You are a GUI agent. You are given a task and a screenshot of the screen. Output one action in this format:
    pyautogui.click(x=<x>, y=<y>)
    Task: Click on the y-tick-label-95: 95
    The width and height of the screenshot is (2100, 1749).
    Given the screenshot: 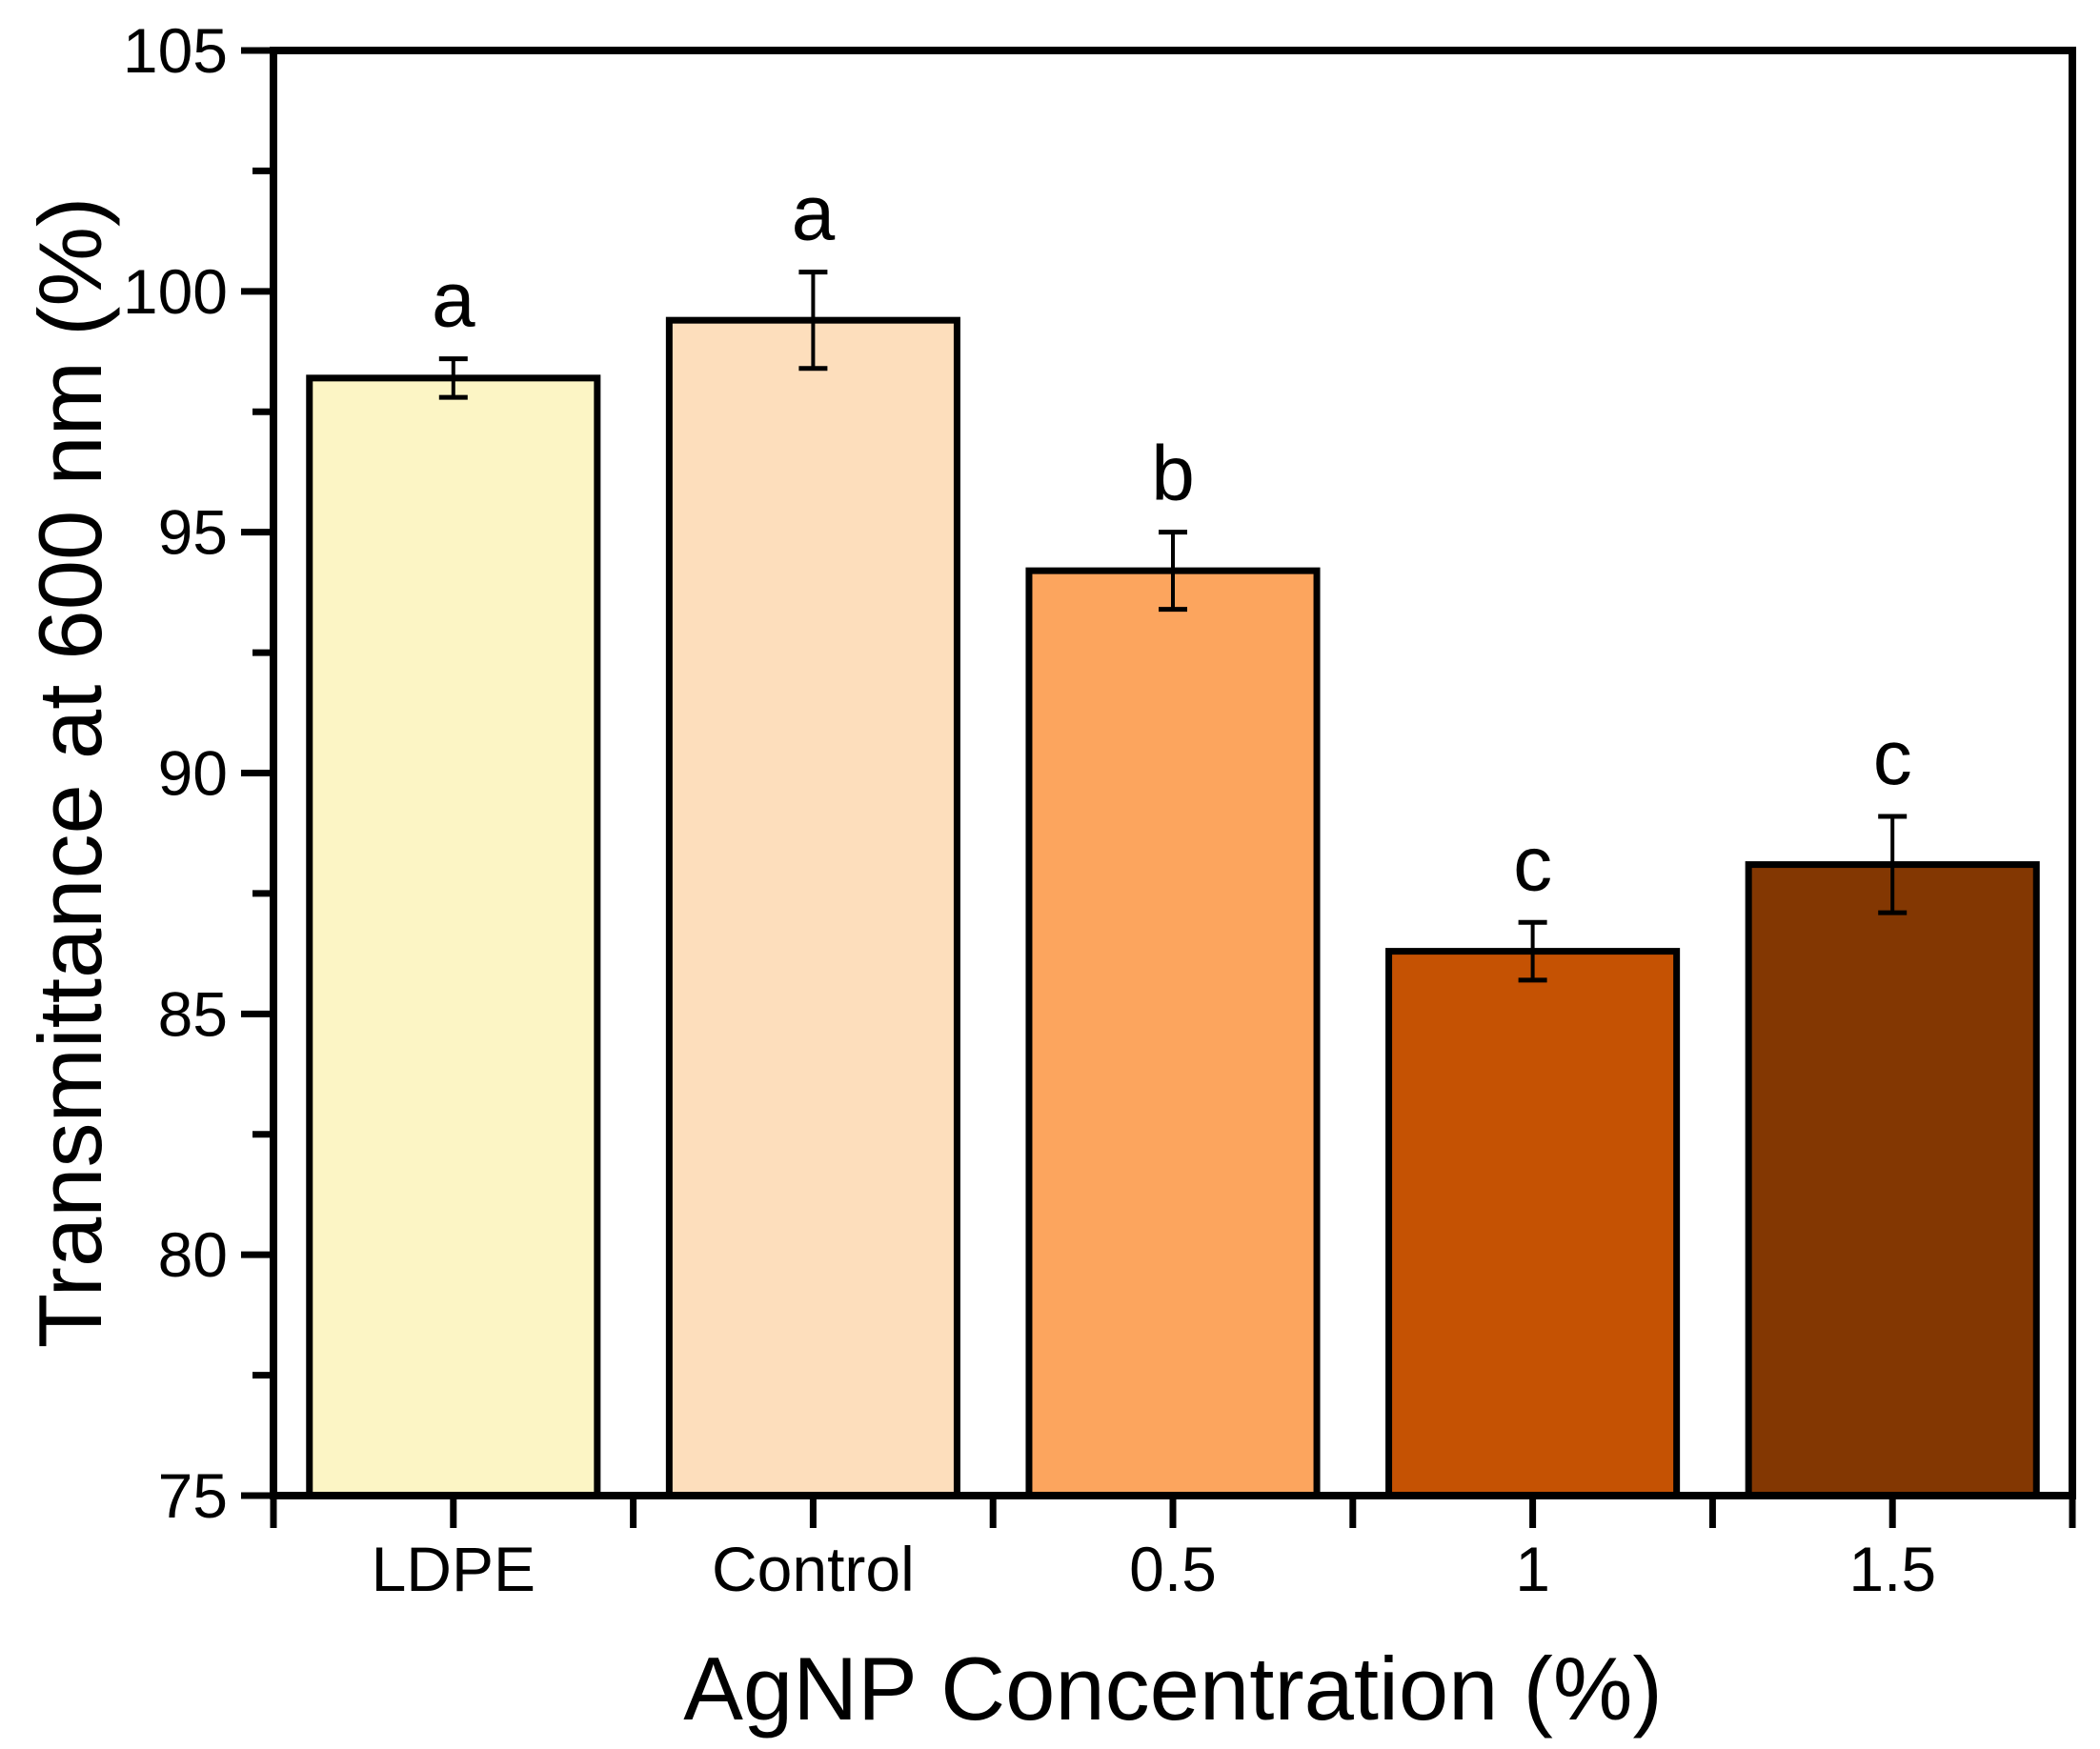 What is the action you would take?
    pyautogui.click(x=193, y=532)
    